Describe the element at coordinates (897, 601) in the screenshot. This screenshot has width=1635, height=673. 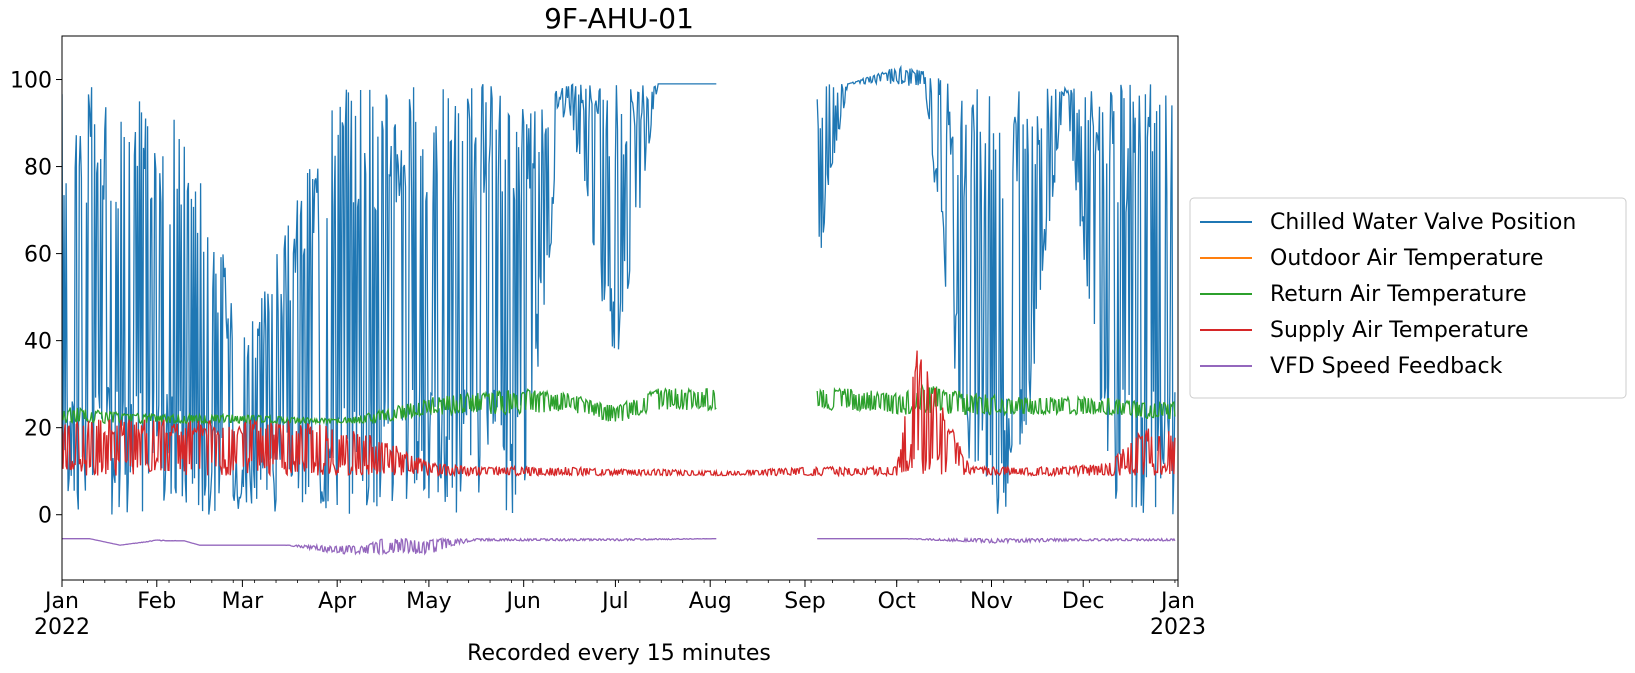
I see `x-tick-label: Oct` at that location.